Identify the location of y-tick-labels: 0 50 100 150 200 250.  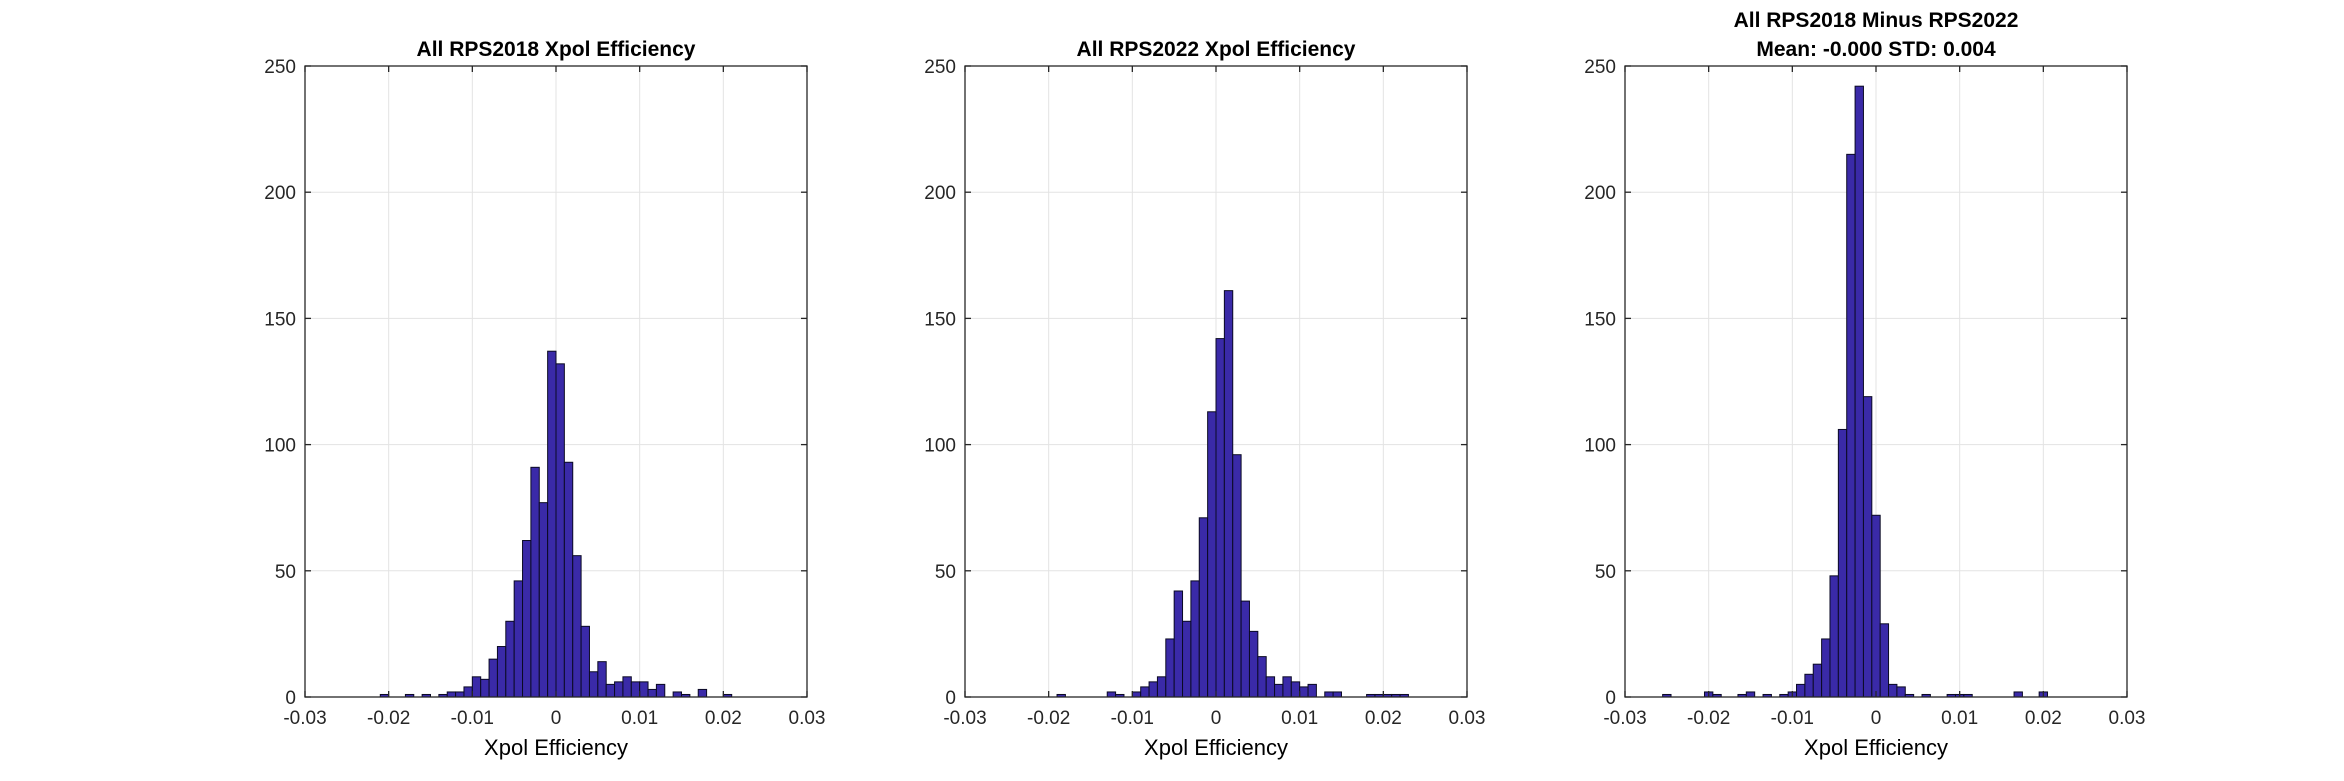
(1600, 383).